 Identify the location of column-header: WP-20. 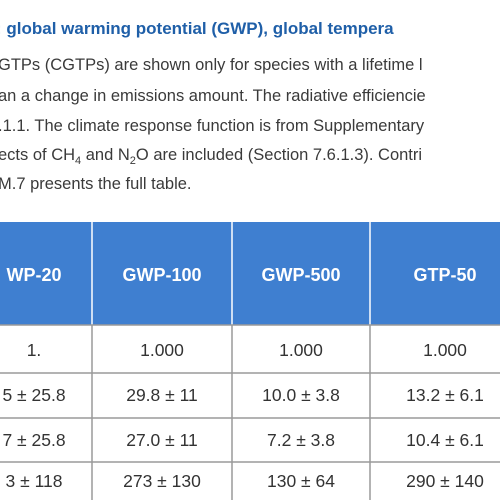
(33, 275).